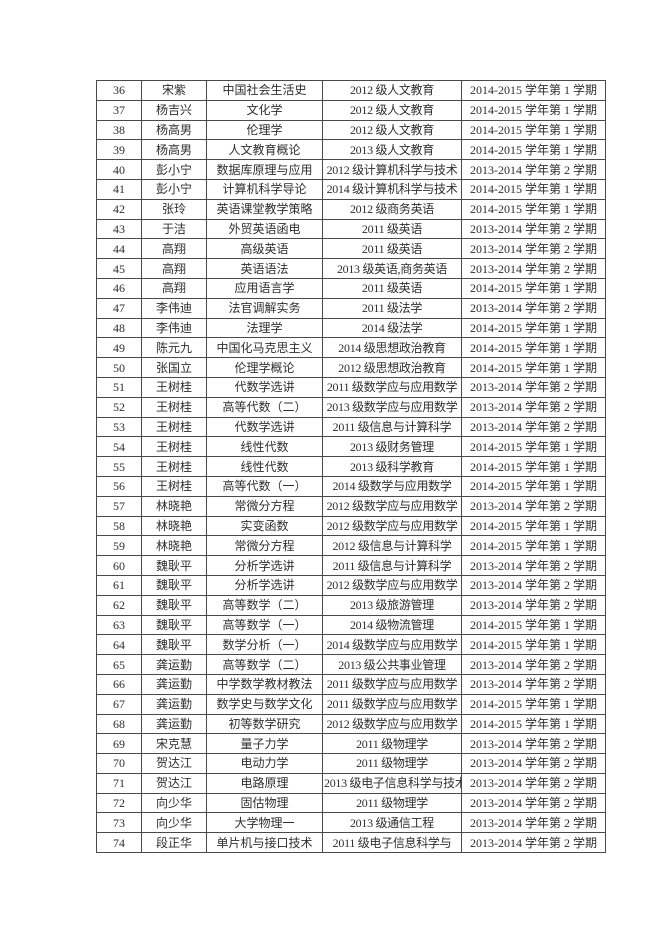  I want to click on cell-row-number: 68, so click(119, 724).